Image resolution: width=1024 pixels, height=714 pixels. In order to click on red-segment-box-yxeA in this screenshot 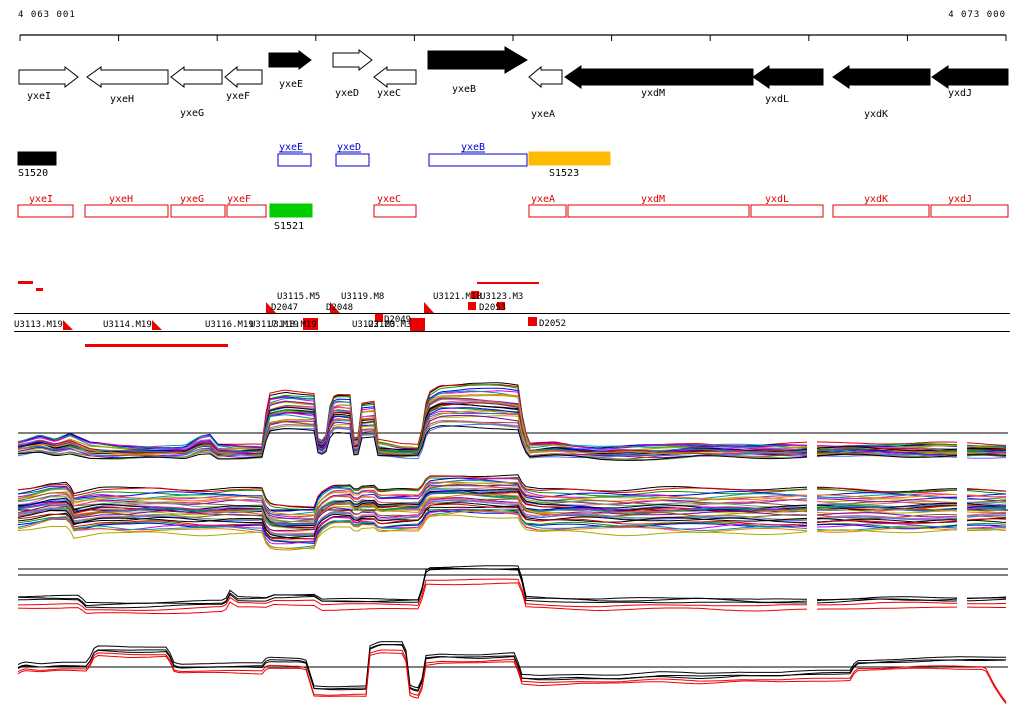, I will do `click(547, 211)`.